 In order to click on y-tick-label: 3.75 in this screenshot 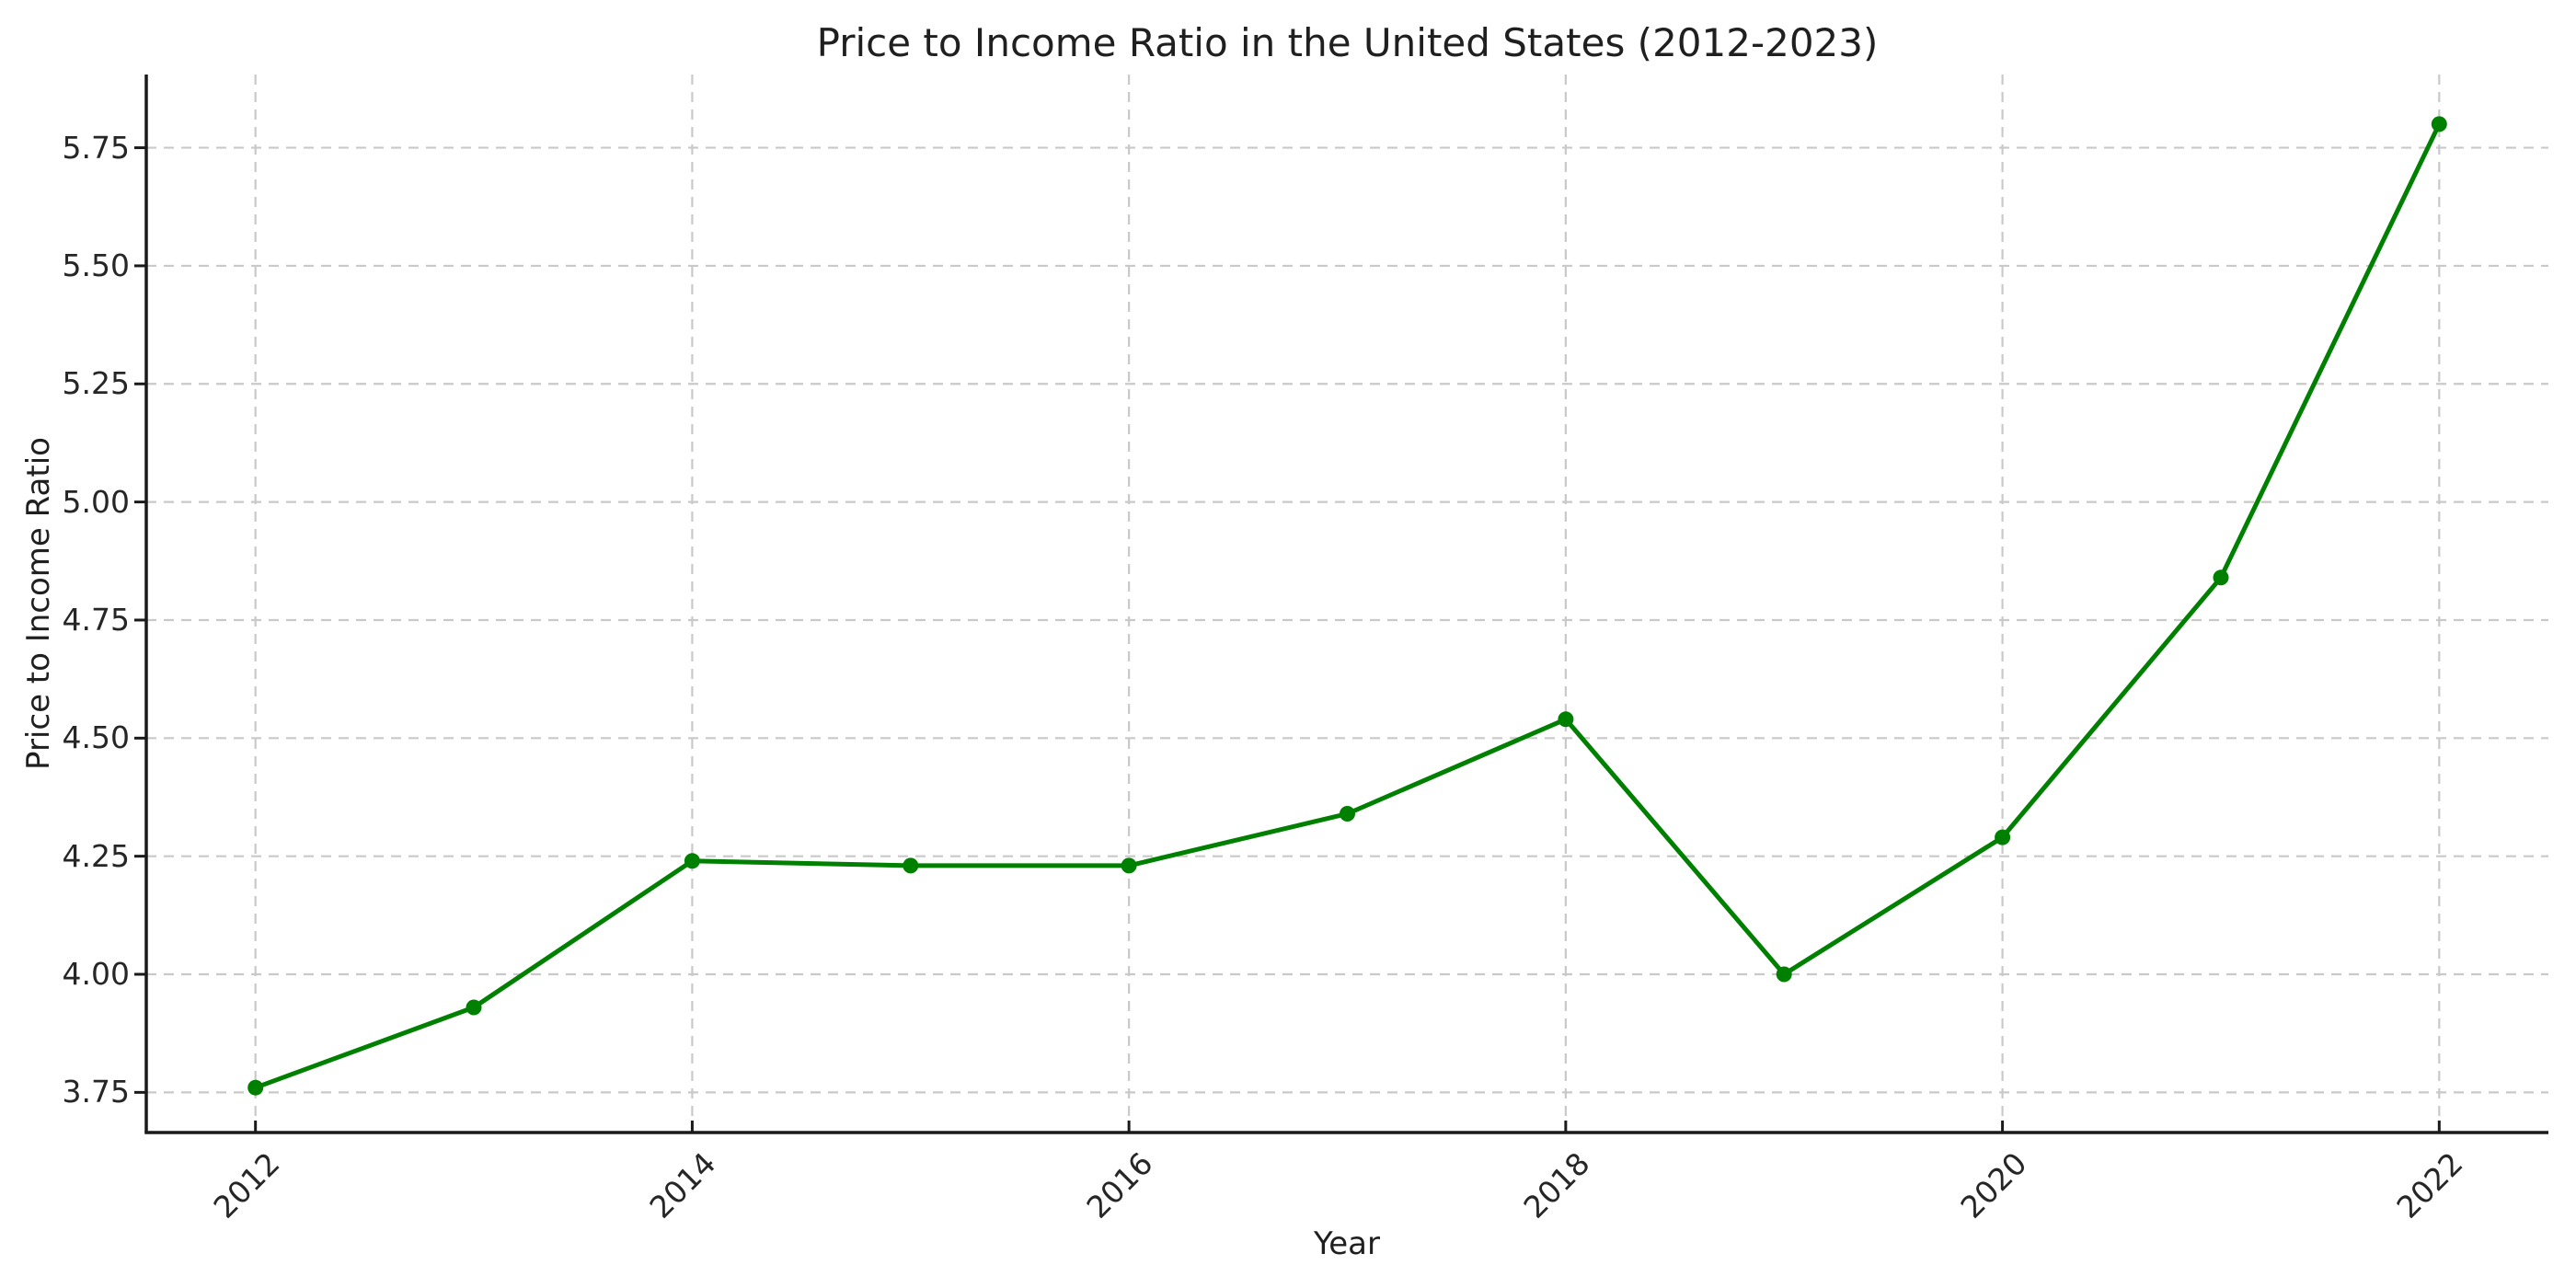, I will do `click(96, 1092)`.